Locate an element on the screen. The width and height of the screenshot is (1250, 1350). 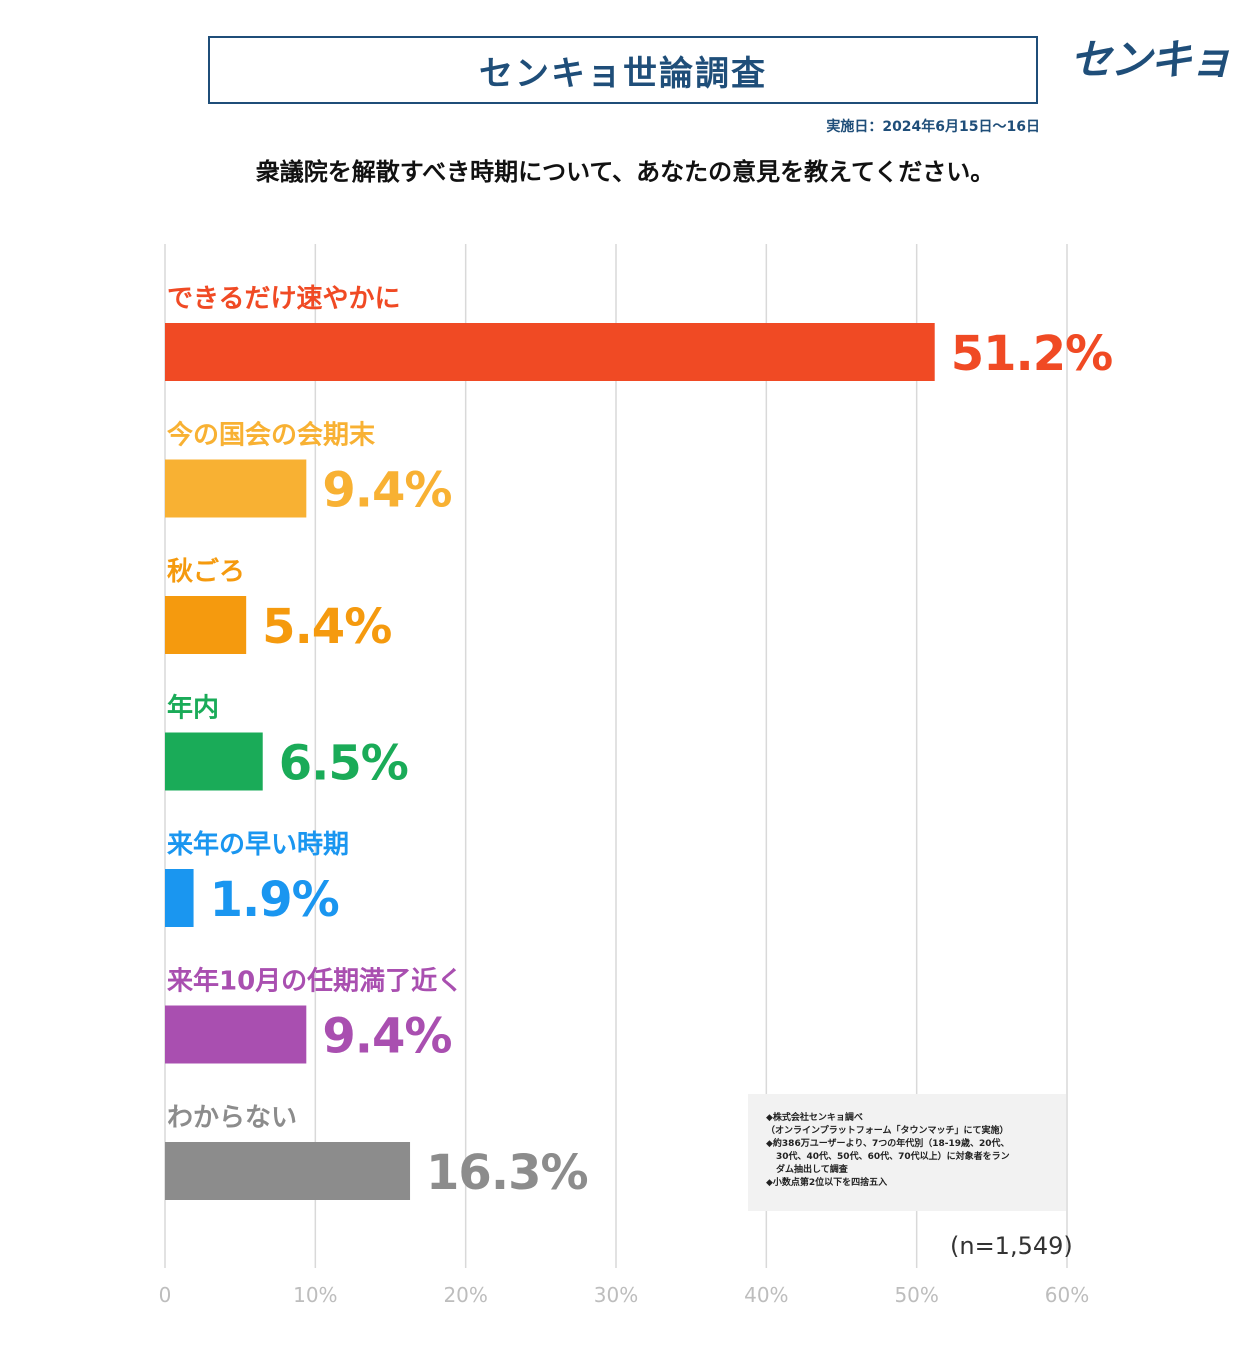
category-label: できるだけ速やかに is located at coordinates (283, 299).